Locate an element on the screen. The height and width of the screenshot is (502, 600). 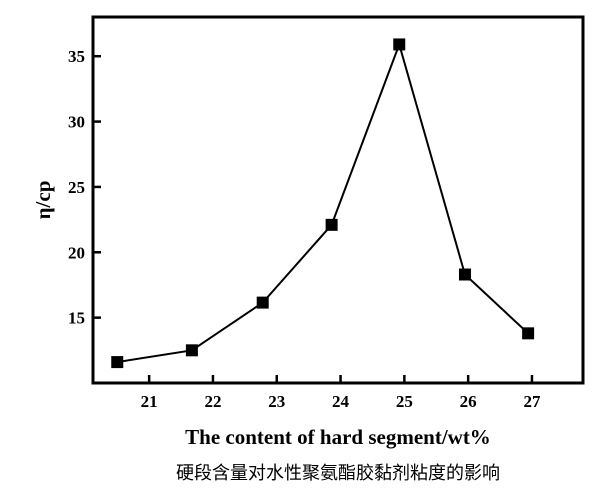
x-tick-label: 25 is located at coordinates (404, 401).